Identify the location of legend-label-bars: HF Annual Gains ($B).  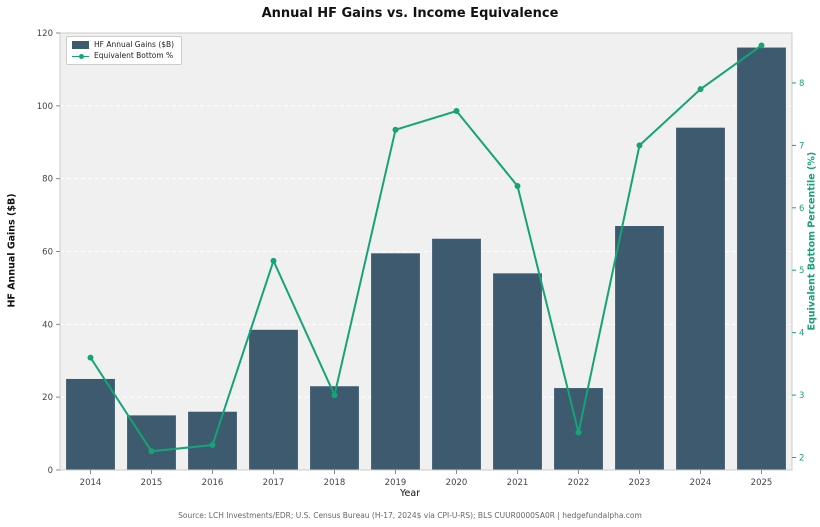
(134, 45).